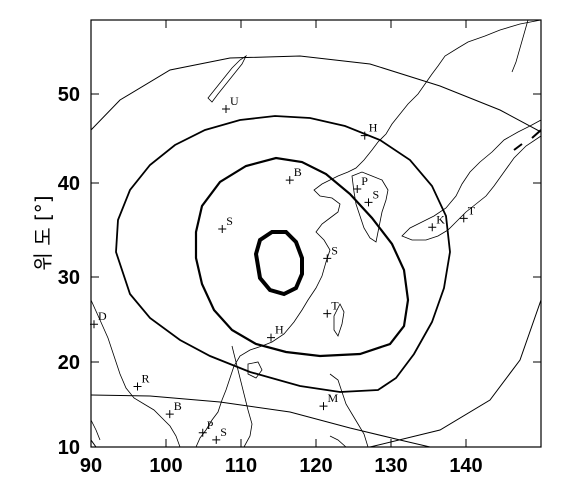 This screenshot has width=583, height=484. What do you see at coordinates (339, 320) in the screenshot?
I see `coastline-taiwan` at bounding box center [339, 320].